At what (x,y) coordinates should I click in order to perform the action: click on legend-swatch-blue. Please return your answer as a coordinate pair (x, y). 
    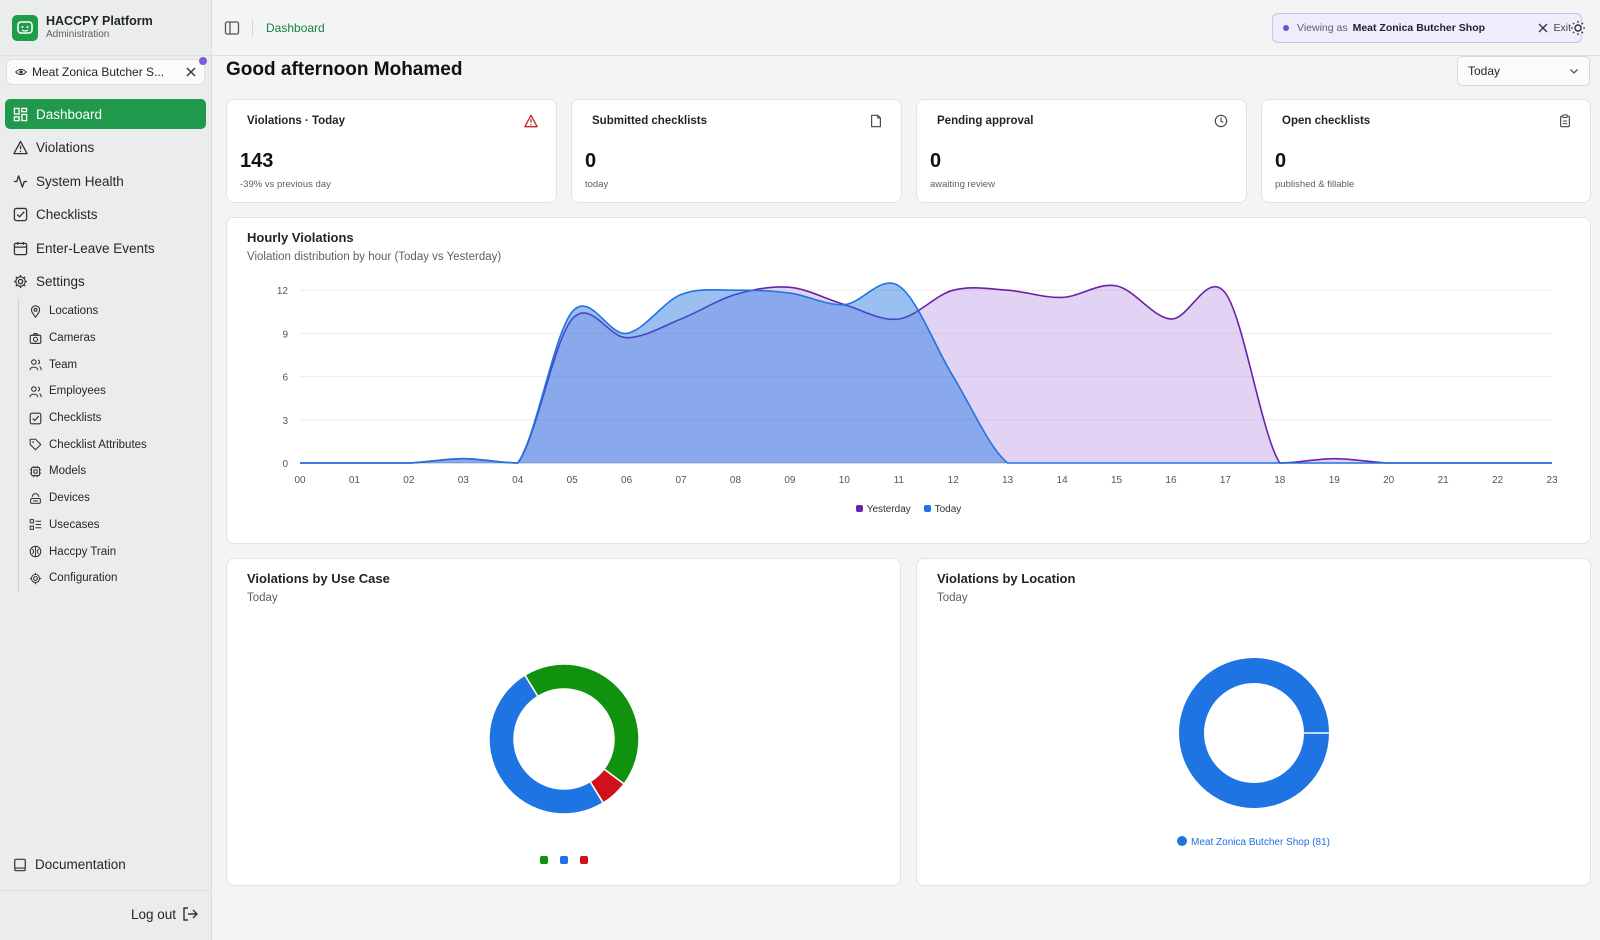
    Looking at the image, I should click on (563, 860).